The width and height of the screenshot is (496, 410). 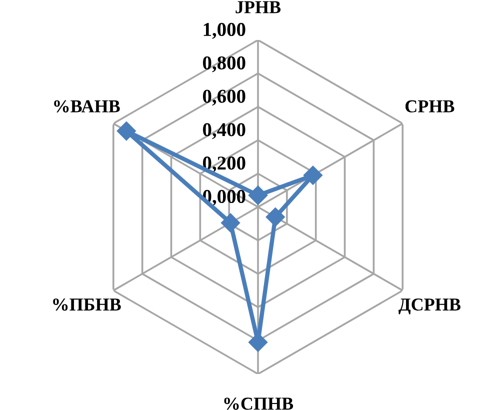 What do you see at coordinates (258, 7) in the screenshot?
I see `spoke-label: ЈРНВ` at bounding box center [258, 7].